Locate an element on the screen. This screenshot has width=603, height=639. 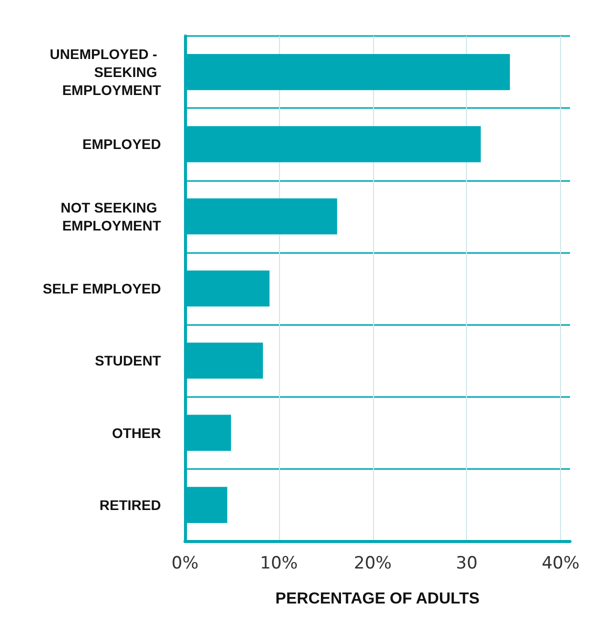
x-axis-title: PERCENTAGE OF ADULTS is located at coordinates (377, 599).